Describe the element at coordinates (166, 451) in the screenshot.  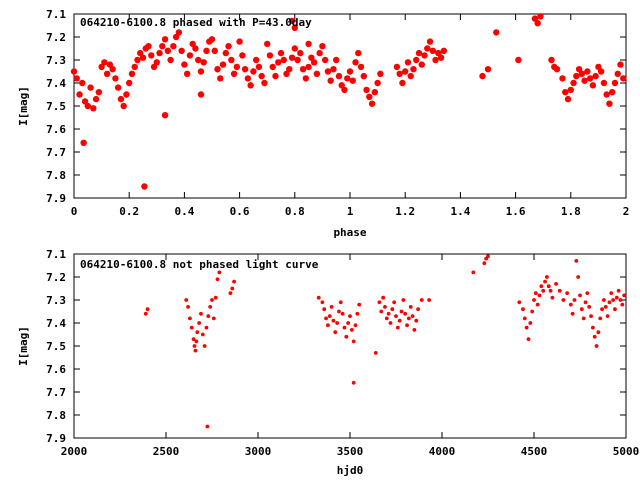
I see `unphased-x-tick-label: 2500` at that location.